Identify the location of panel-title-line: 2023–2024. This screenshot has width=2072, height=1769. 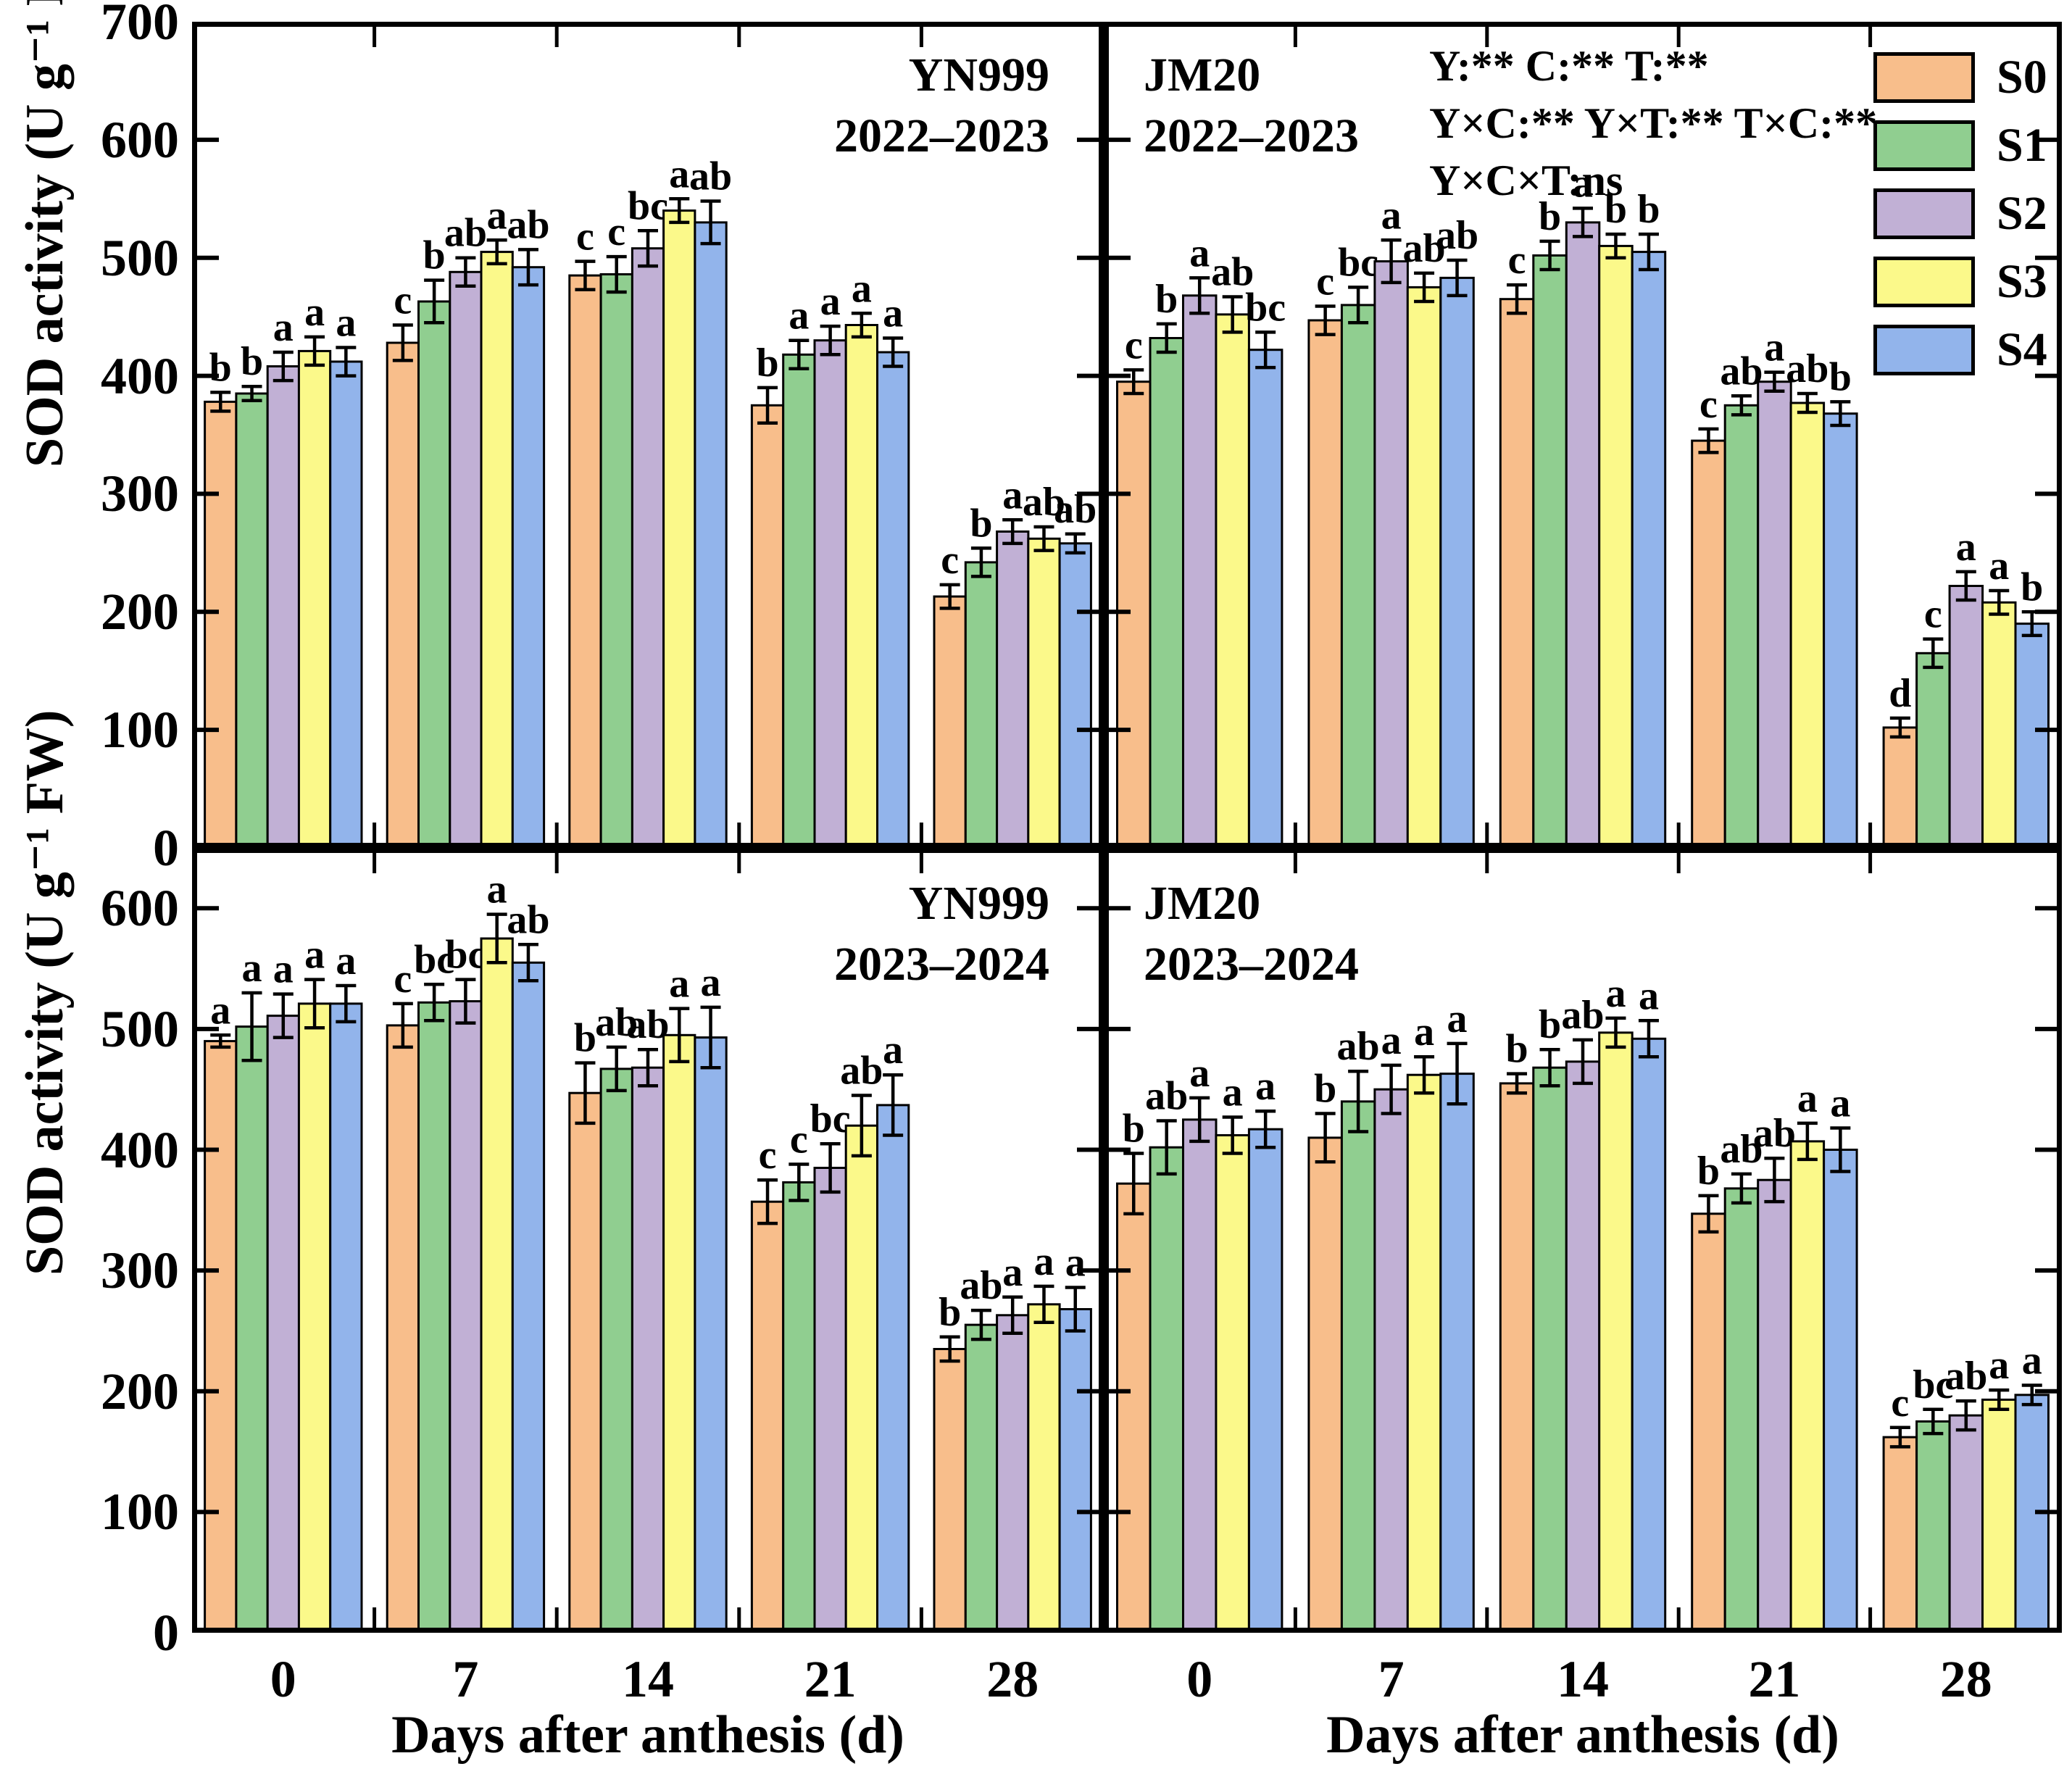
(1251, 964).